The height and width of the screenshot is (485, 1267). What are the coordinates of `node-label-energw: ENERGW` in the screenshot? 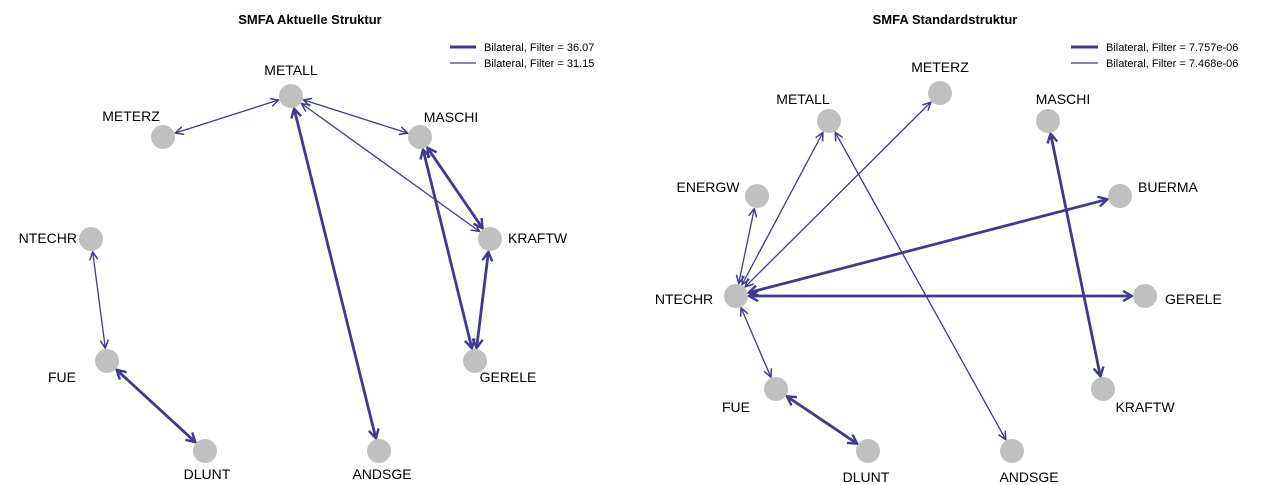 It's located at (709, 187).